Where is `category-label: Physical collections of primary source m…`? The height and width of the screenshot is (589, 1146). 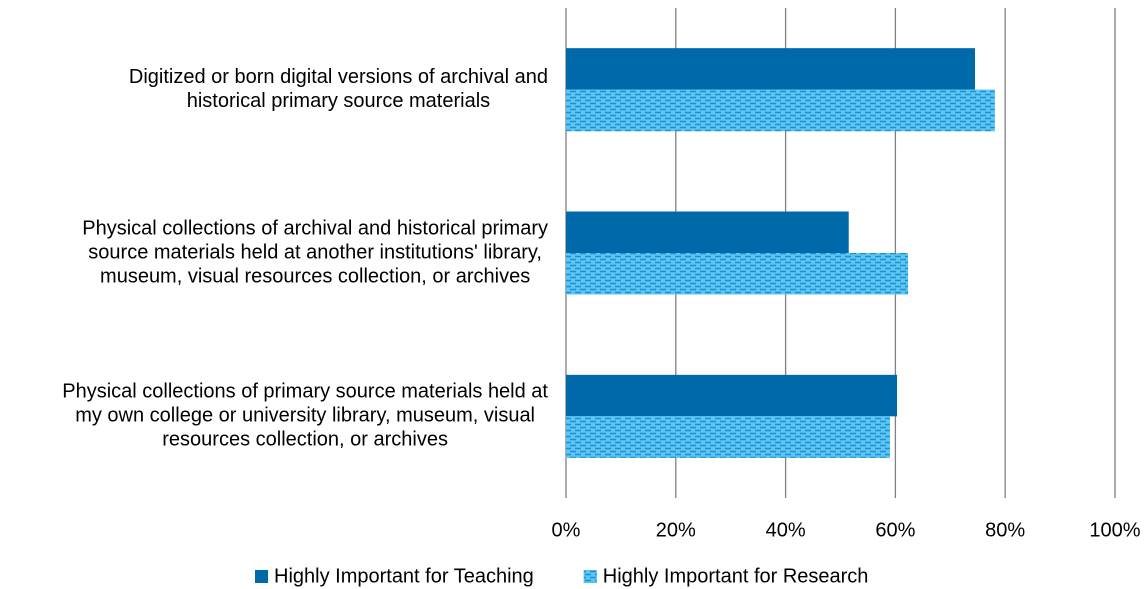 category-label: Physical collections of primary source m… is located at coordinates (305, 392).